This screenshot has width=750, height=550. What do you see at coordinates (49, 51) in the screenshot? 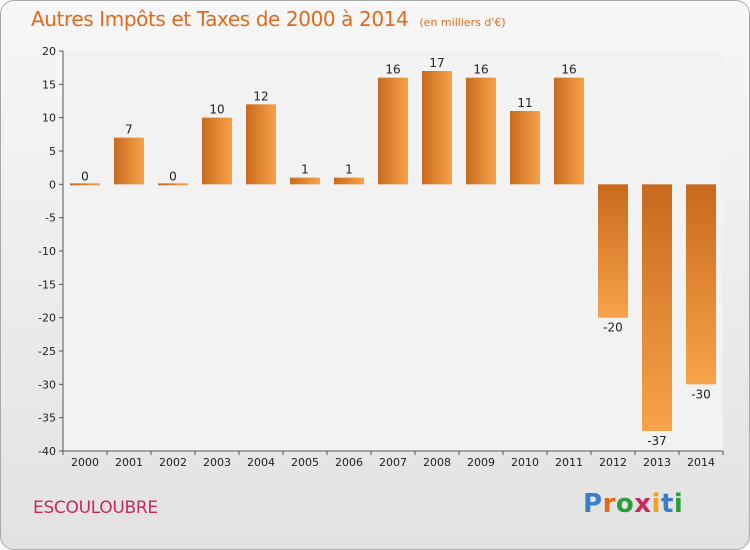
I see `y-tick-label: 20` at bounding box center [49, 51].